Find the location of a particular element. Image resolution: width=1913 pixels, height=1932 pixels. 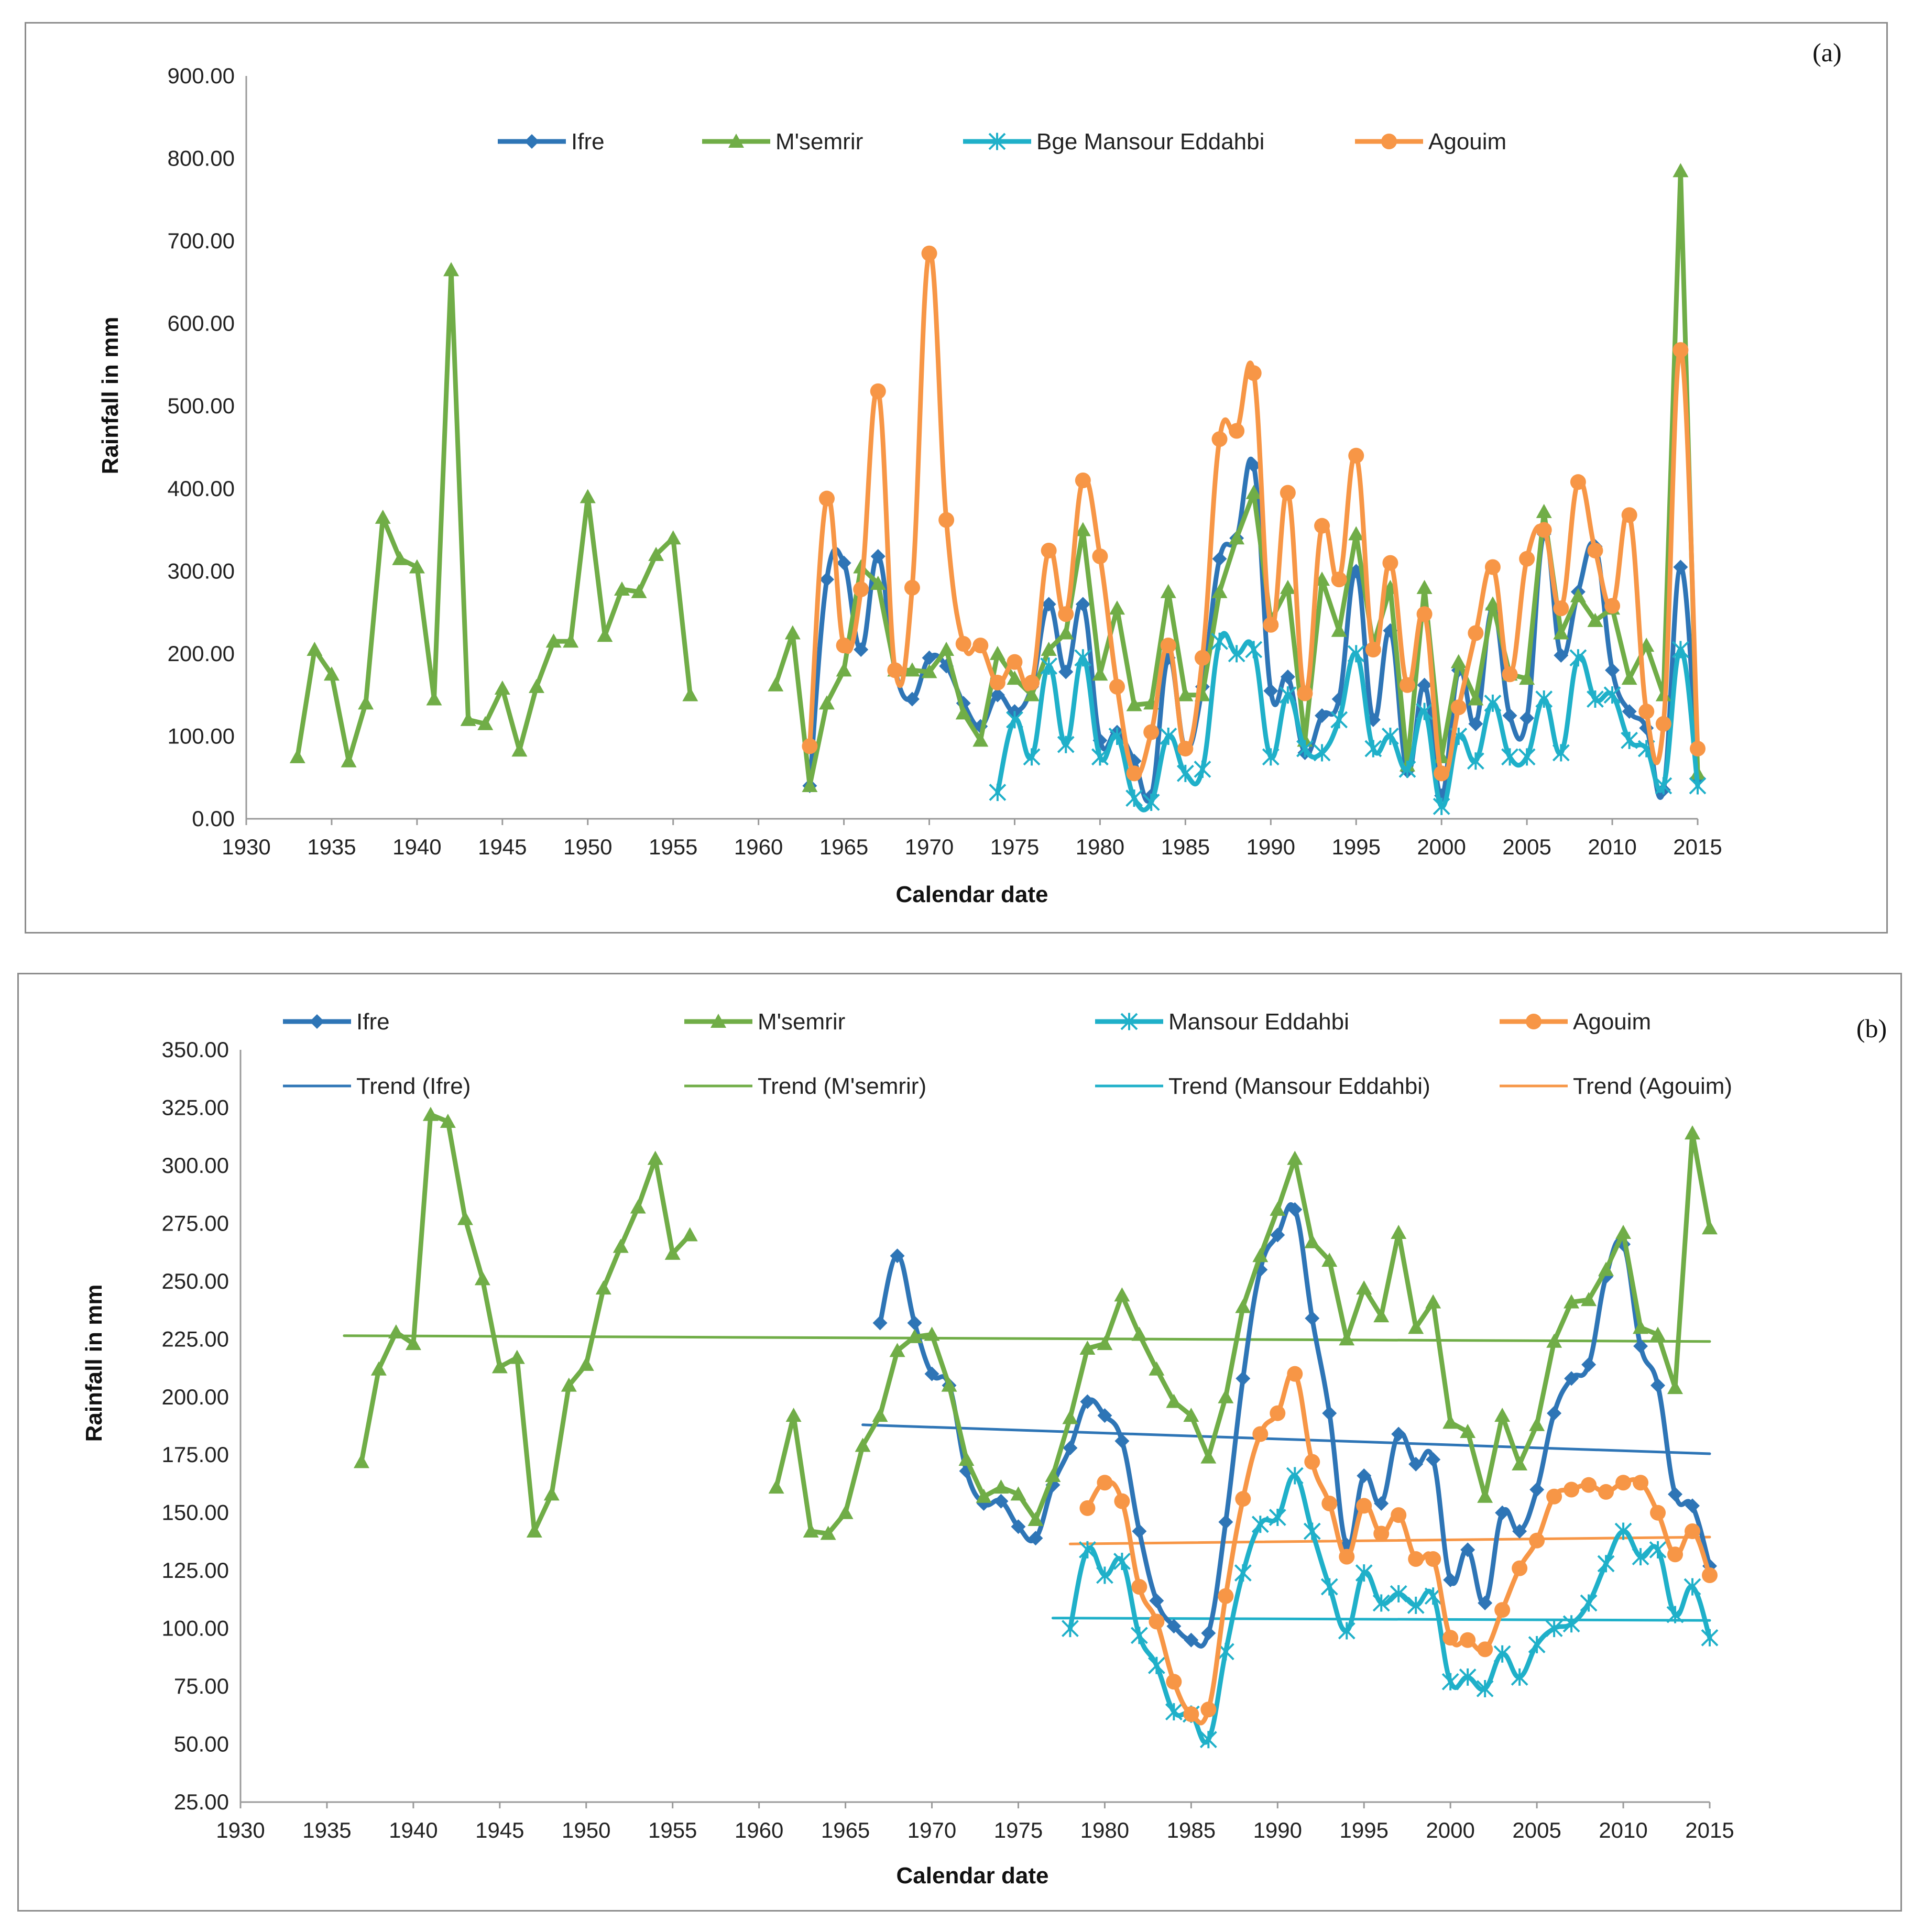

y-tick-label: 300.00 is located at coordinates (202, 570).